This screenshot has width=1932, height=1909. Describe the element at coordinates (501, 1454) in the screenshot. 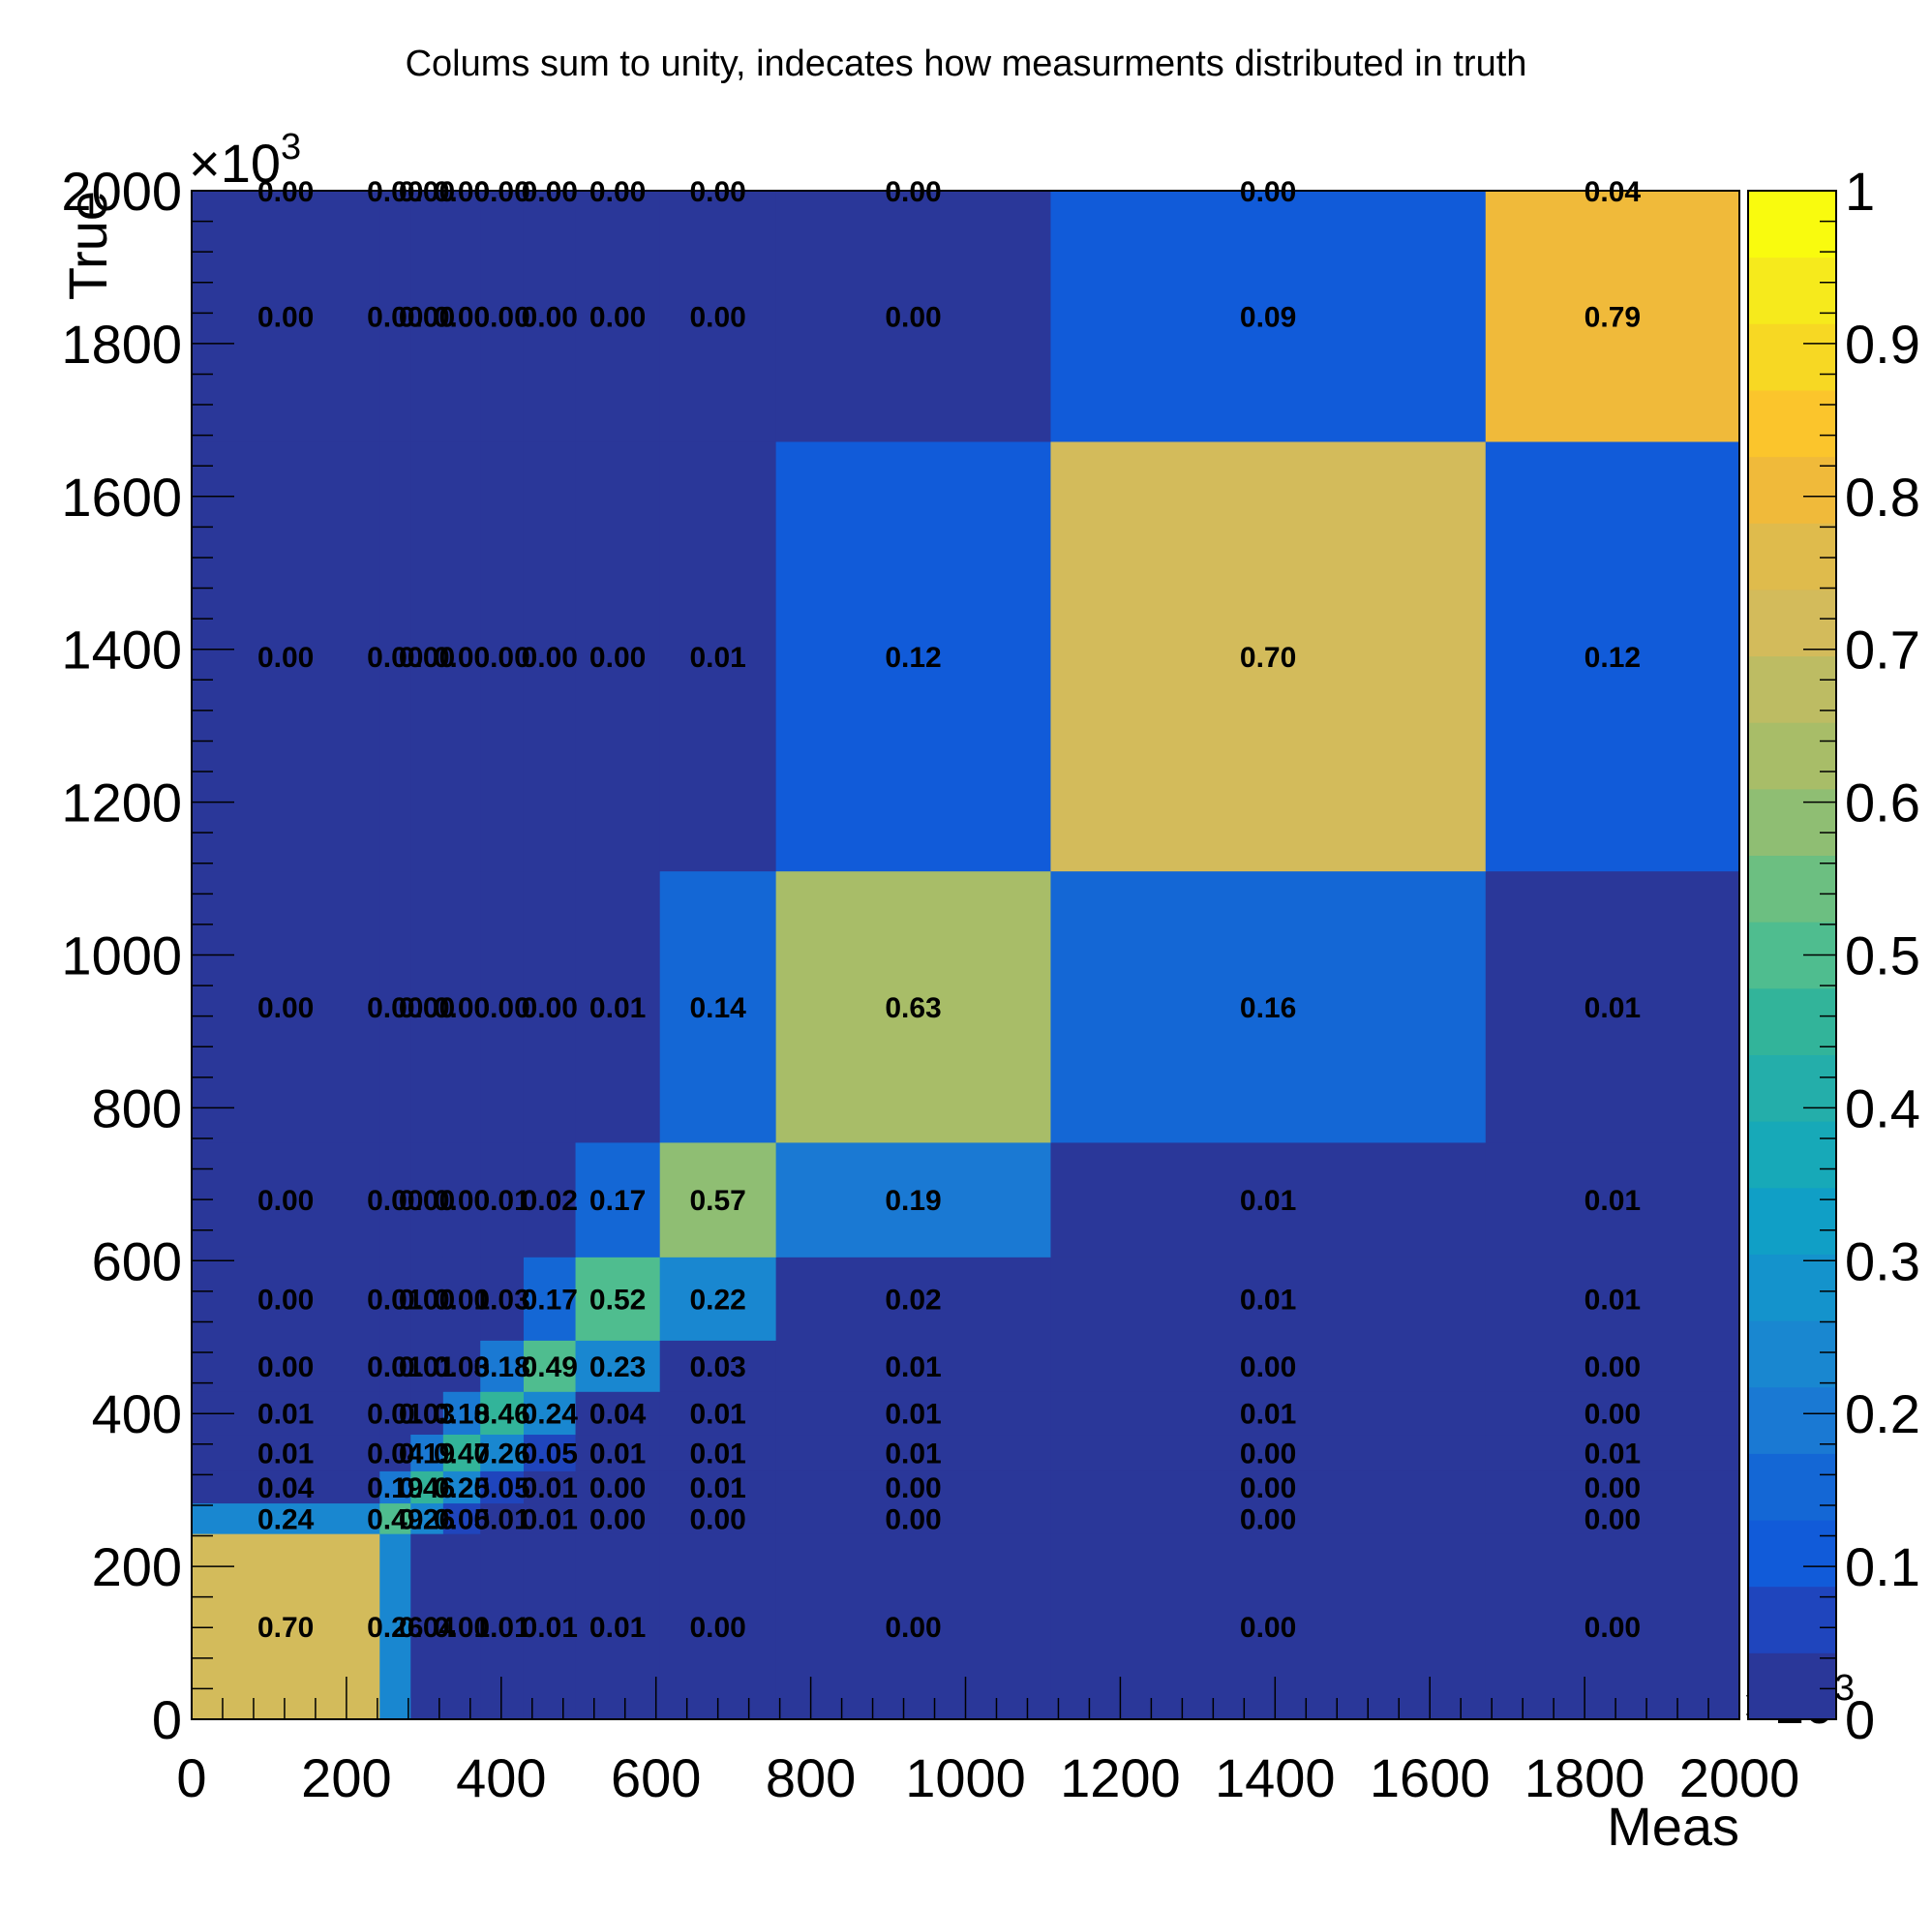

I see `cell-value-label: 0.26` at that location.